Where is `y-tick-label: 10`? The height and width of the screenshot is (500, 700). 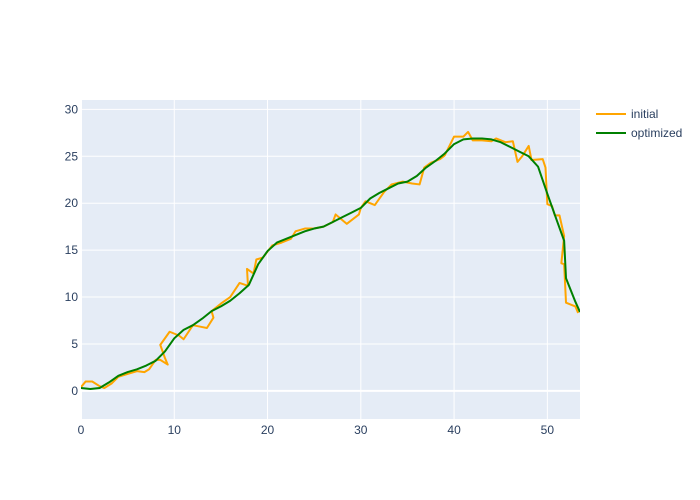
y-tick-label: 10 is located at coordinates (72, 297).